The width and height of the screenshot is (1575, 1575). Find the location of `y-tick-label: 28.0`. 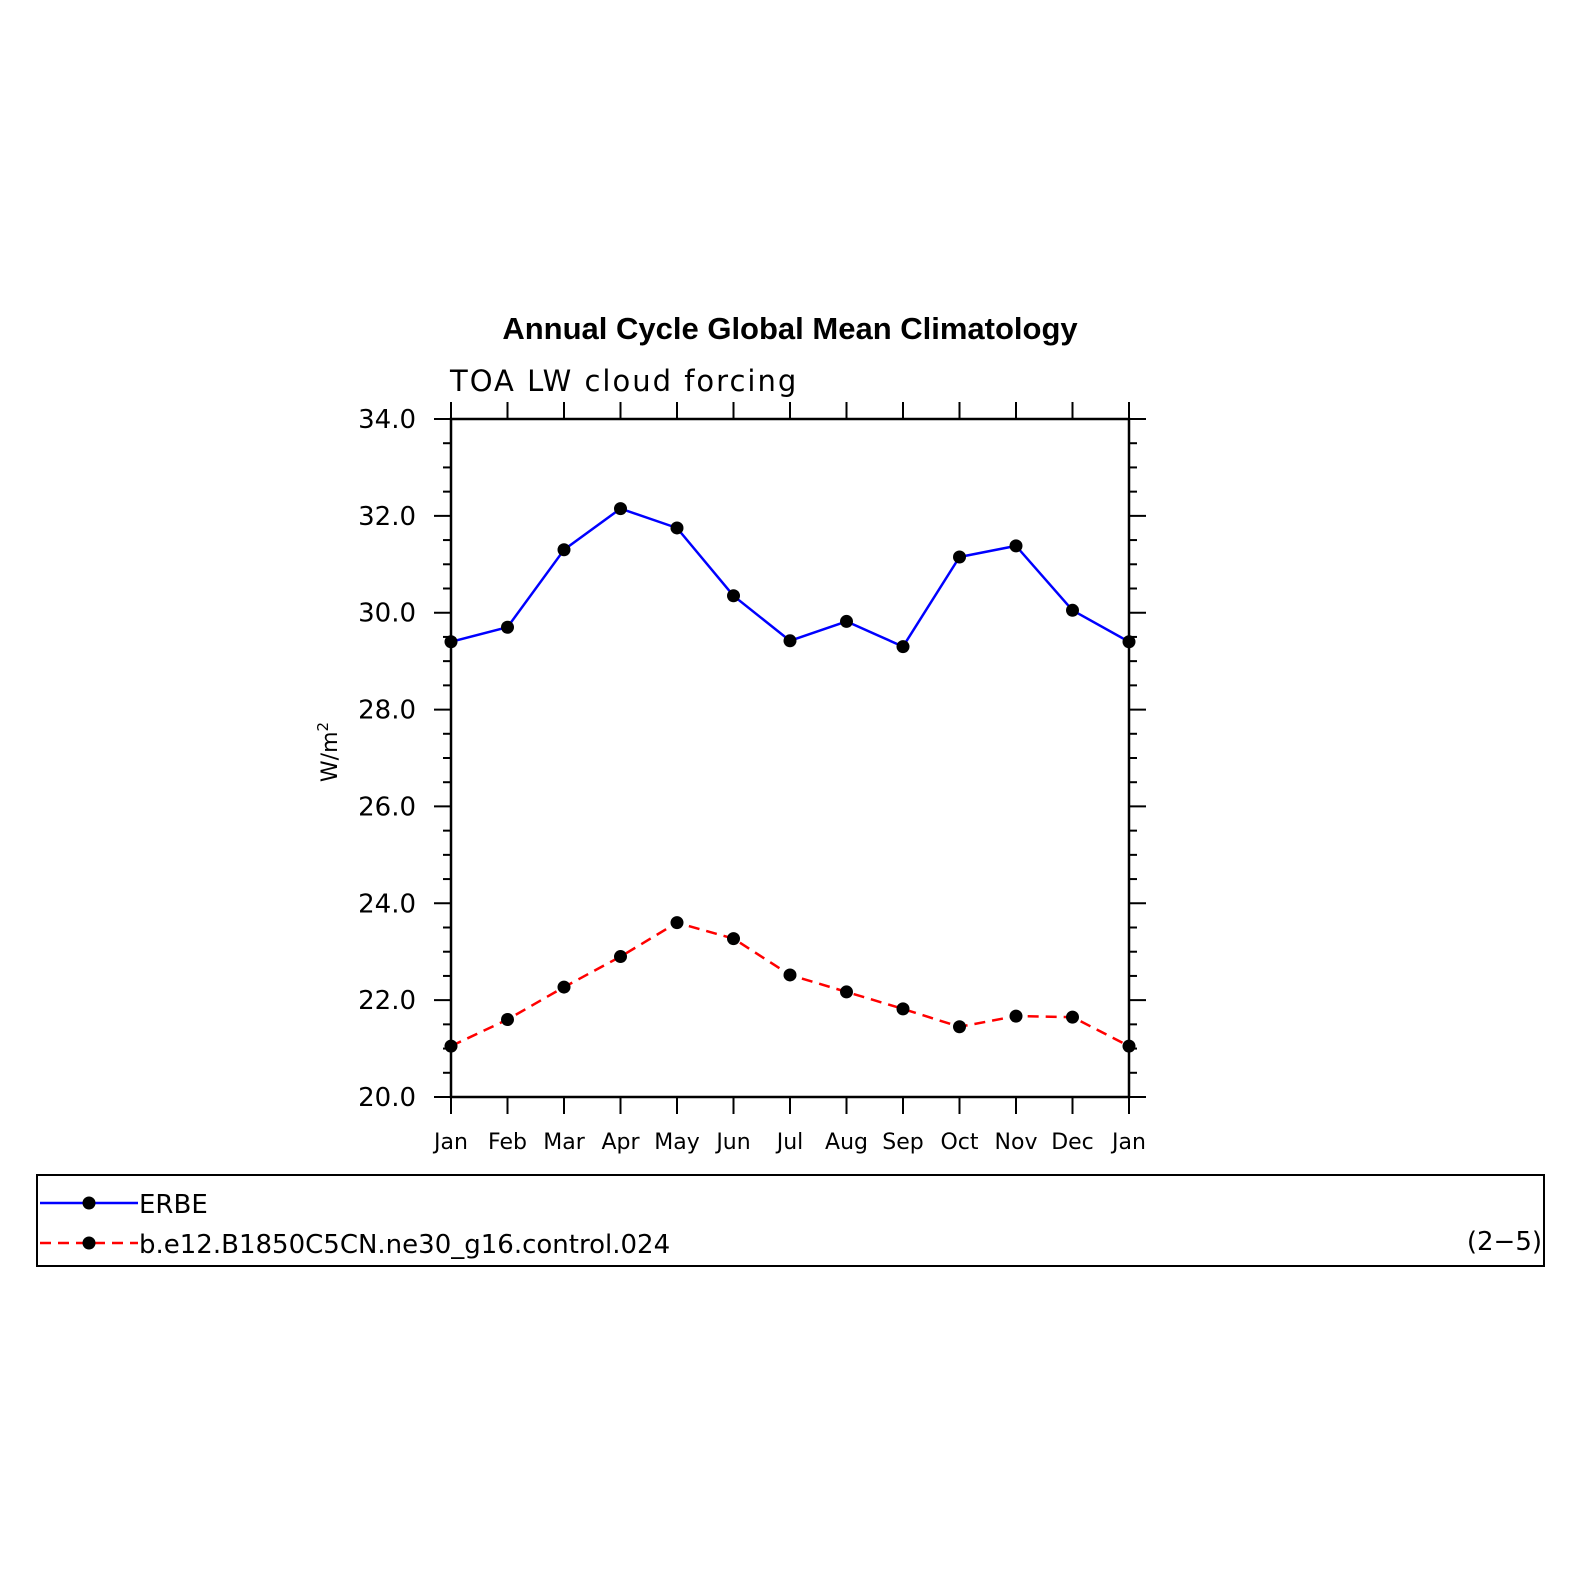

y-tick-label: 28.0 is located at coordinates (387, 711).